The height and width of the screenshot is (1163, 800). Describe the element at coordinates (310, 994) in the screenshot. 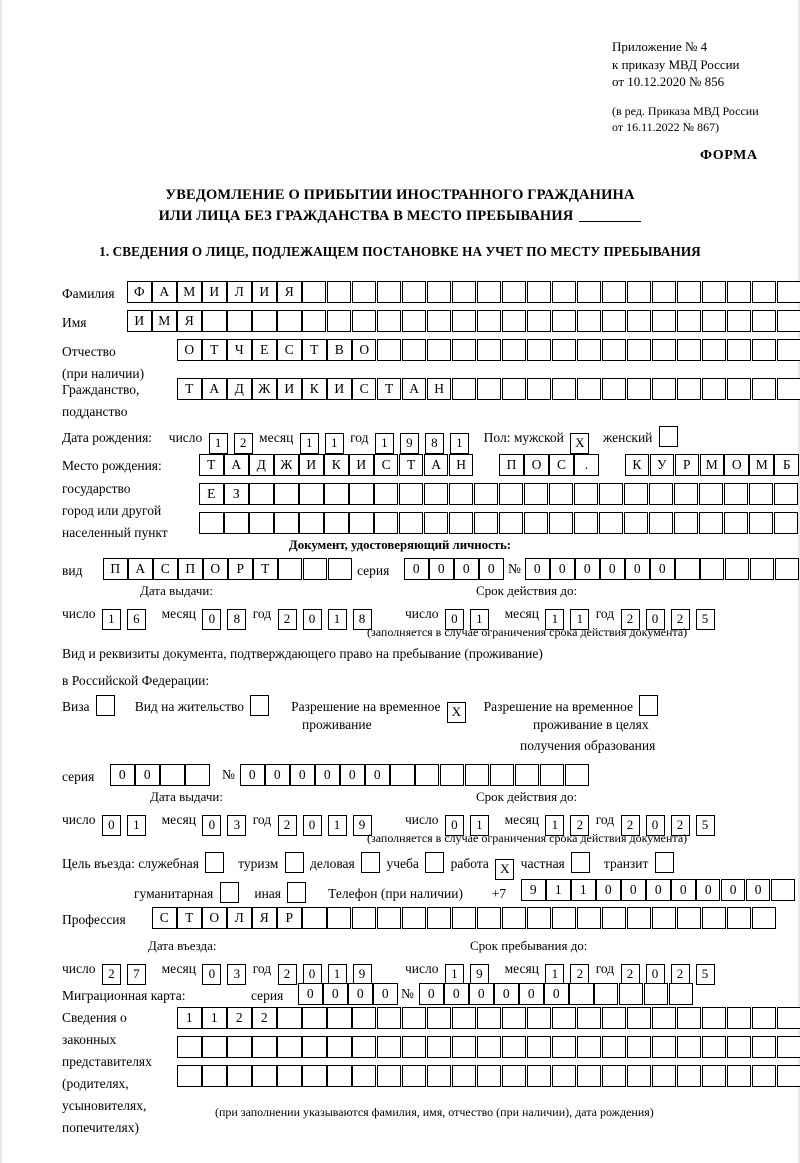

I see `mcard-series-cell-1: 0` at that location.